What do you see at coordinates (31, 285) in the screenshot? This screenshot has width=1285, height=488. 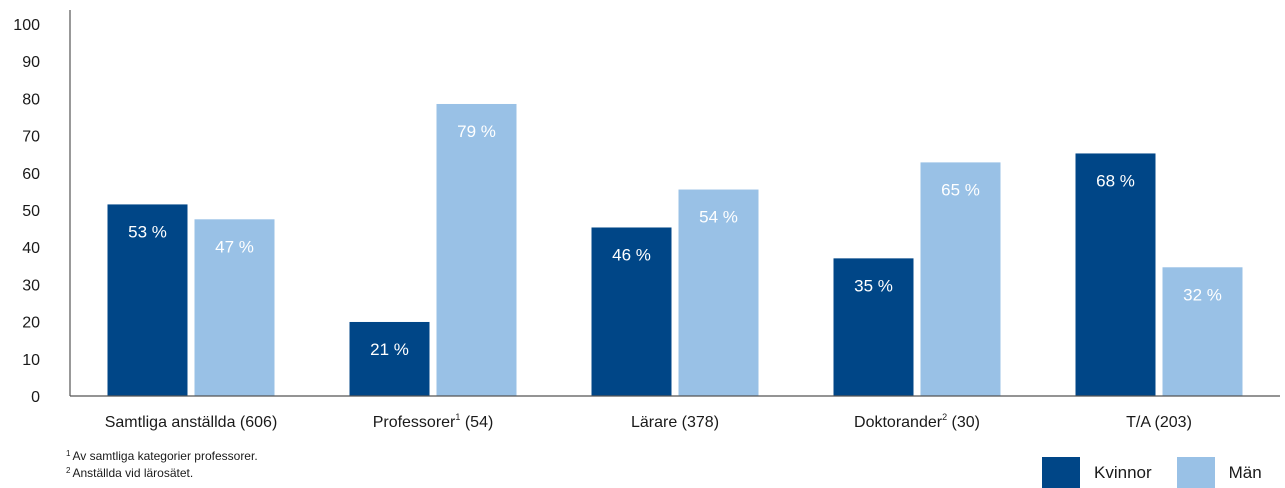 I see `y-tick-label: 30` at bounding box center [31, 285].